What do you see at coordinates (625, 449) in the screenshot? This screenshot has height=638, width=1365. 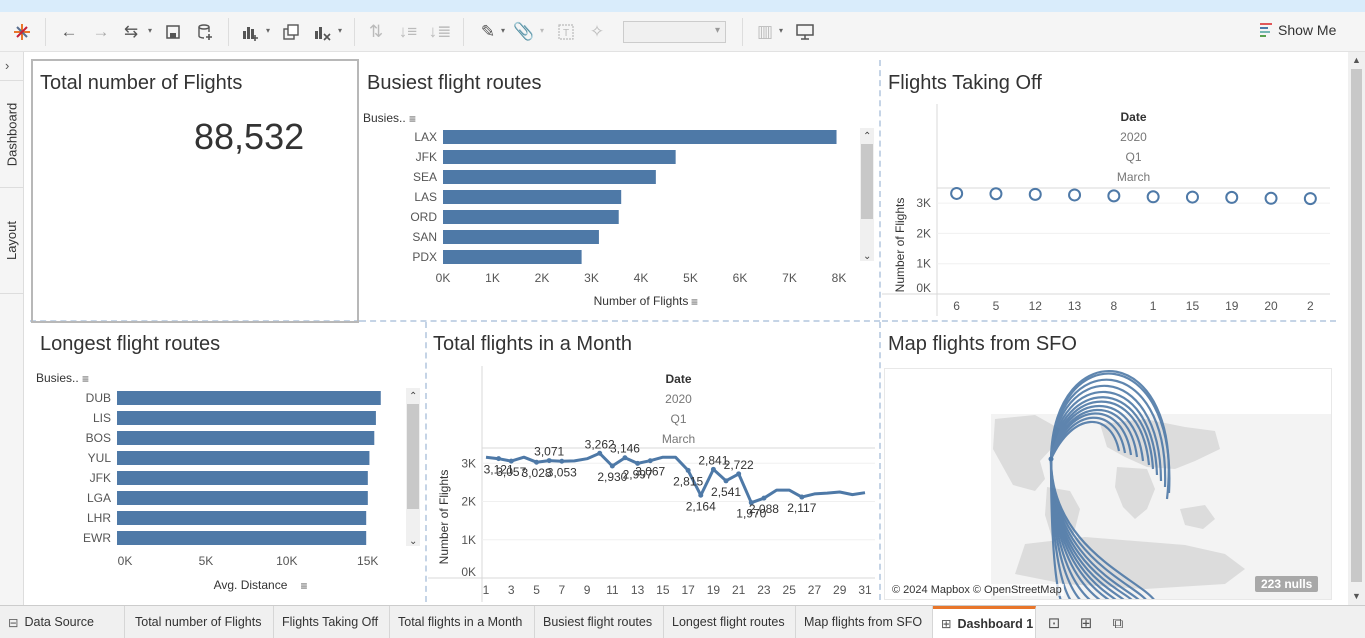 I see `data-label: 3,146` at bounding box center [625, 449].